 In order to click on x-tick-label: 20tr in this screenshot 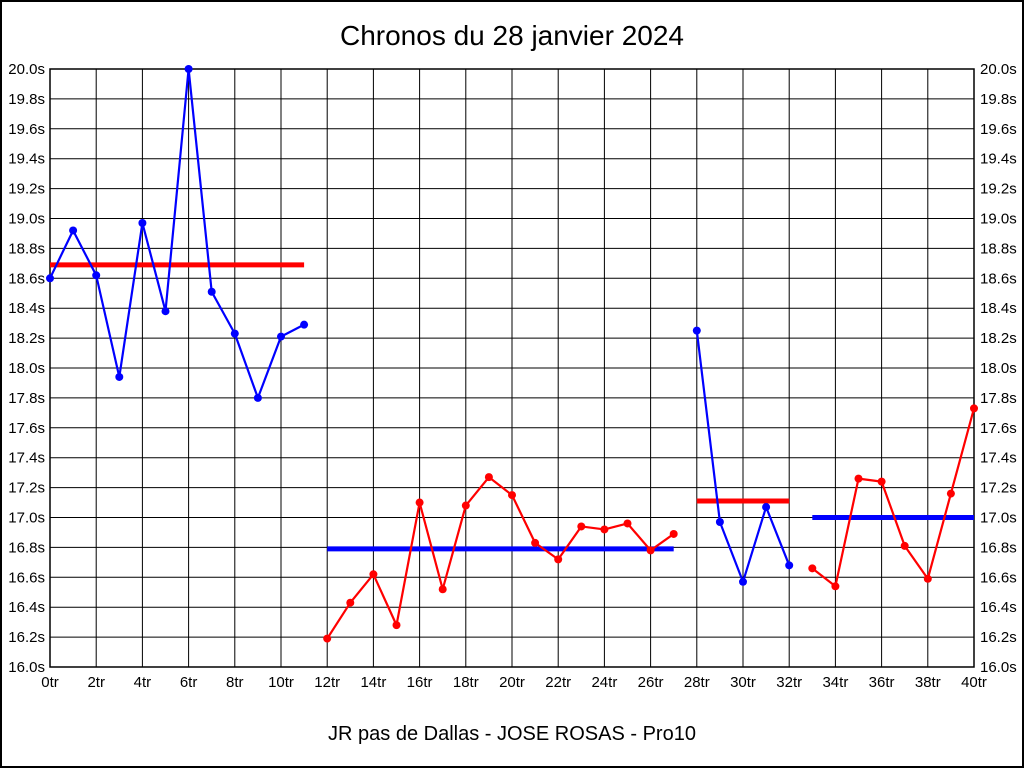, I will do `click(512, 682)`.